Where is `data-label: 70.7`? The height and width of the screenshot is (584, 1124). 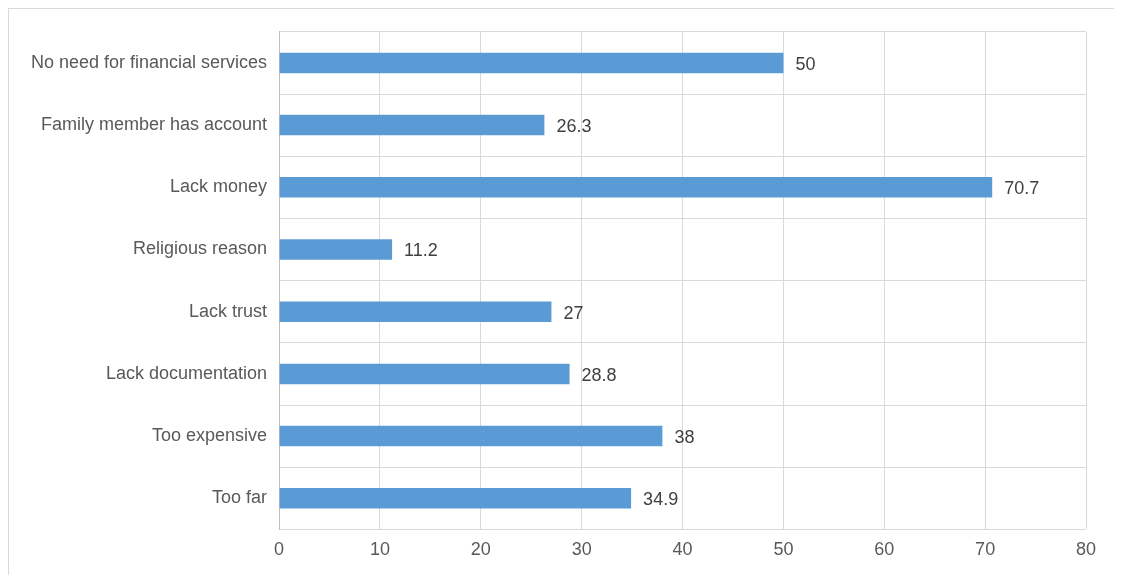
data-label: 70.7 is located at coordinates (1022, 188).